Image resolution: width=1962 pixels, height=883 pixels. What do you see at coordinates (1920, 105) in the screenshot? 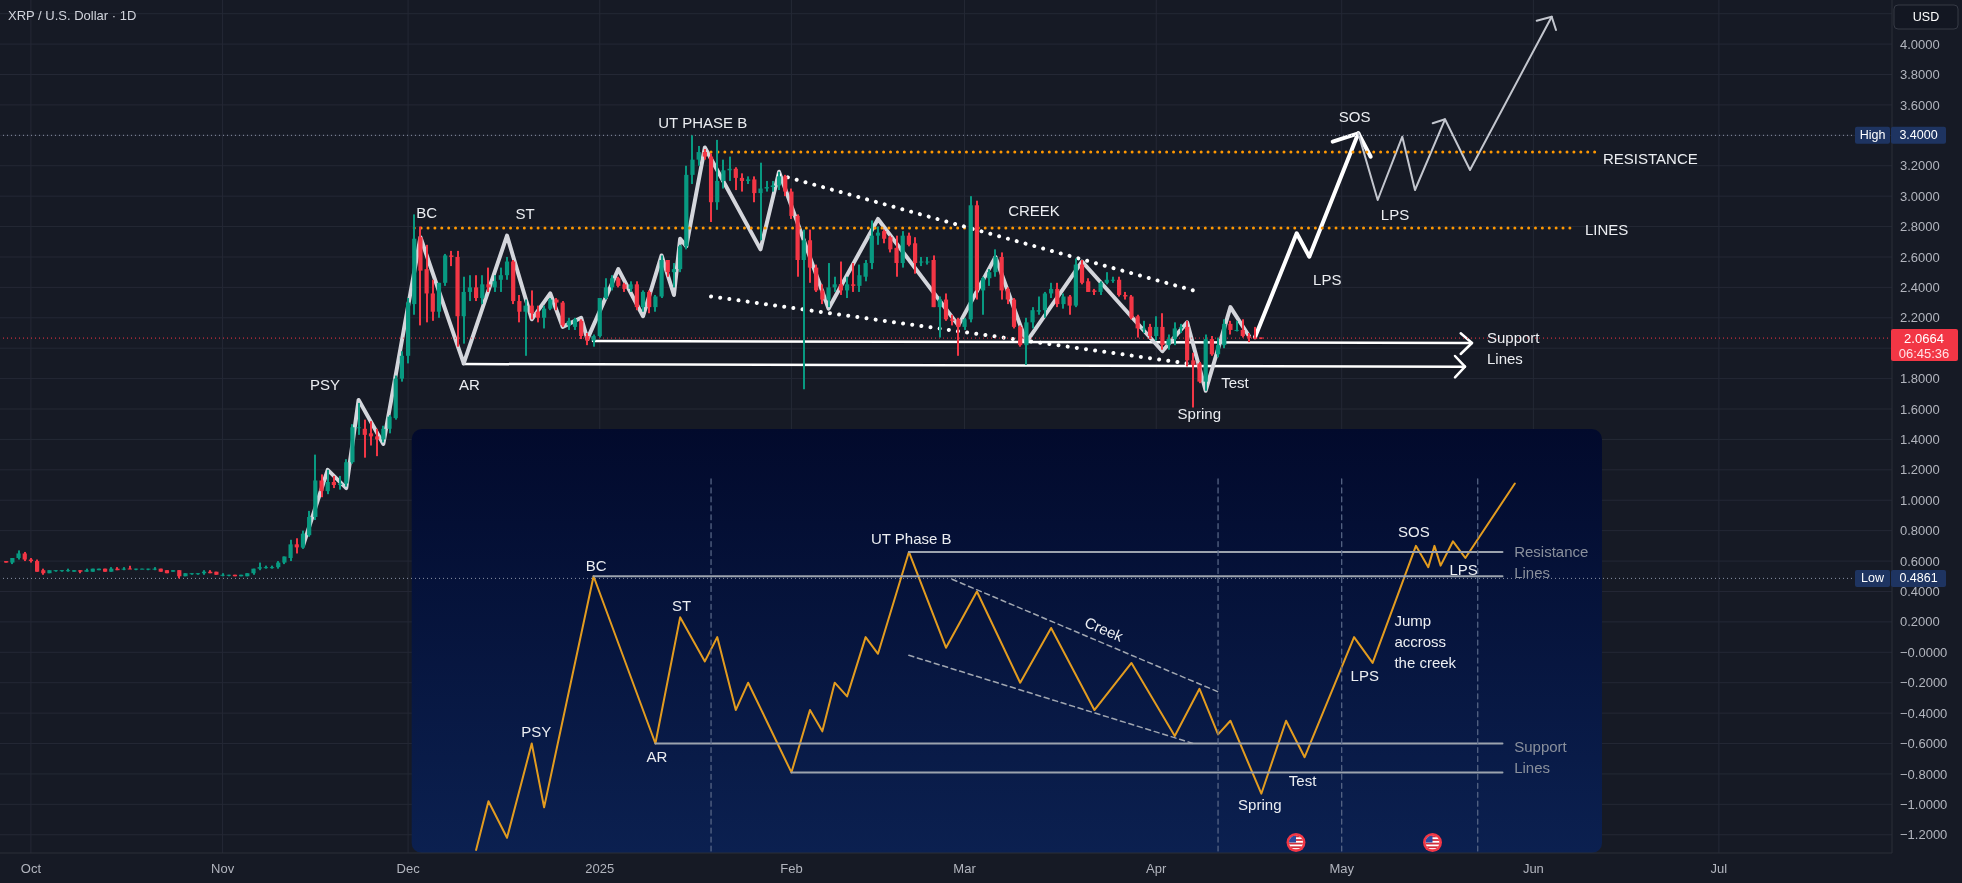
I see `y-tick-label: 3.6000` at bounding box center [1920, 105].